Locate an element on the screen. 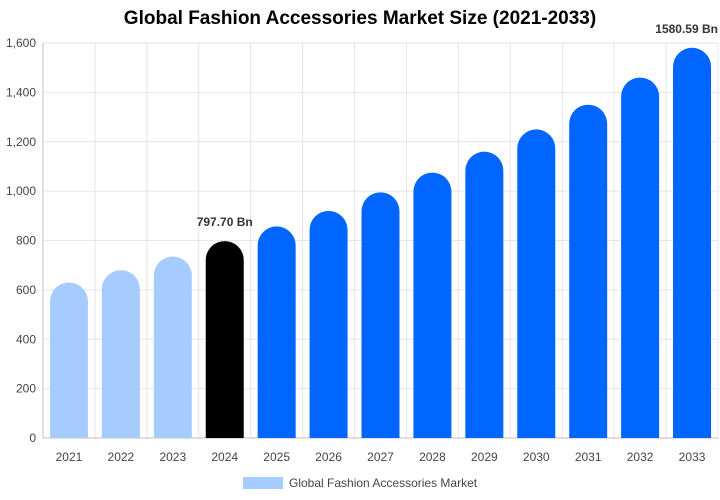 This screenshot has width=720, height=500. bar-2026 is located at coordinates (328, 324).